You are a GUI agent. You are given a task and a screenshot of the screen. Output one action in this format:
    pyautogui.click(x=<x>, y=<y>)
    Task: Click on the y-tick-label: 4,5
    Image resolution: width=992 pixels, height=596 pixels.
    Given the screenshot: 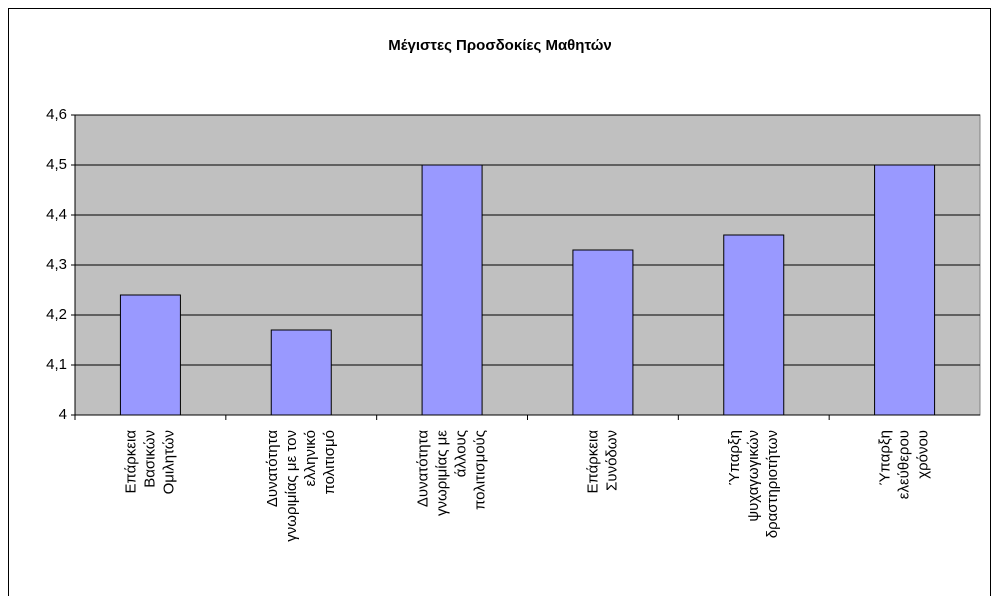 What is the action you would take?
    pyautogui.click(x=56, y=164)
    